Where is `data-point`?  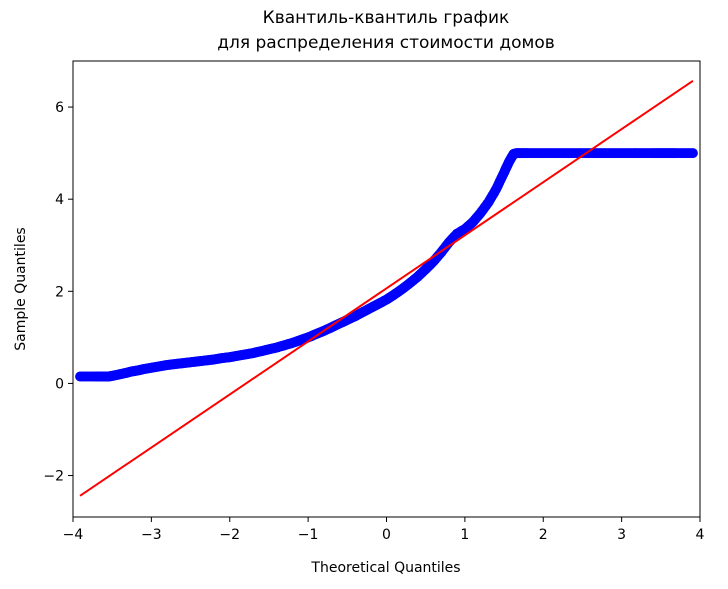
data-point is located at coordinates (692, 153).